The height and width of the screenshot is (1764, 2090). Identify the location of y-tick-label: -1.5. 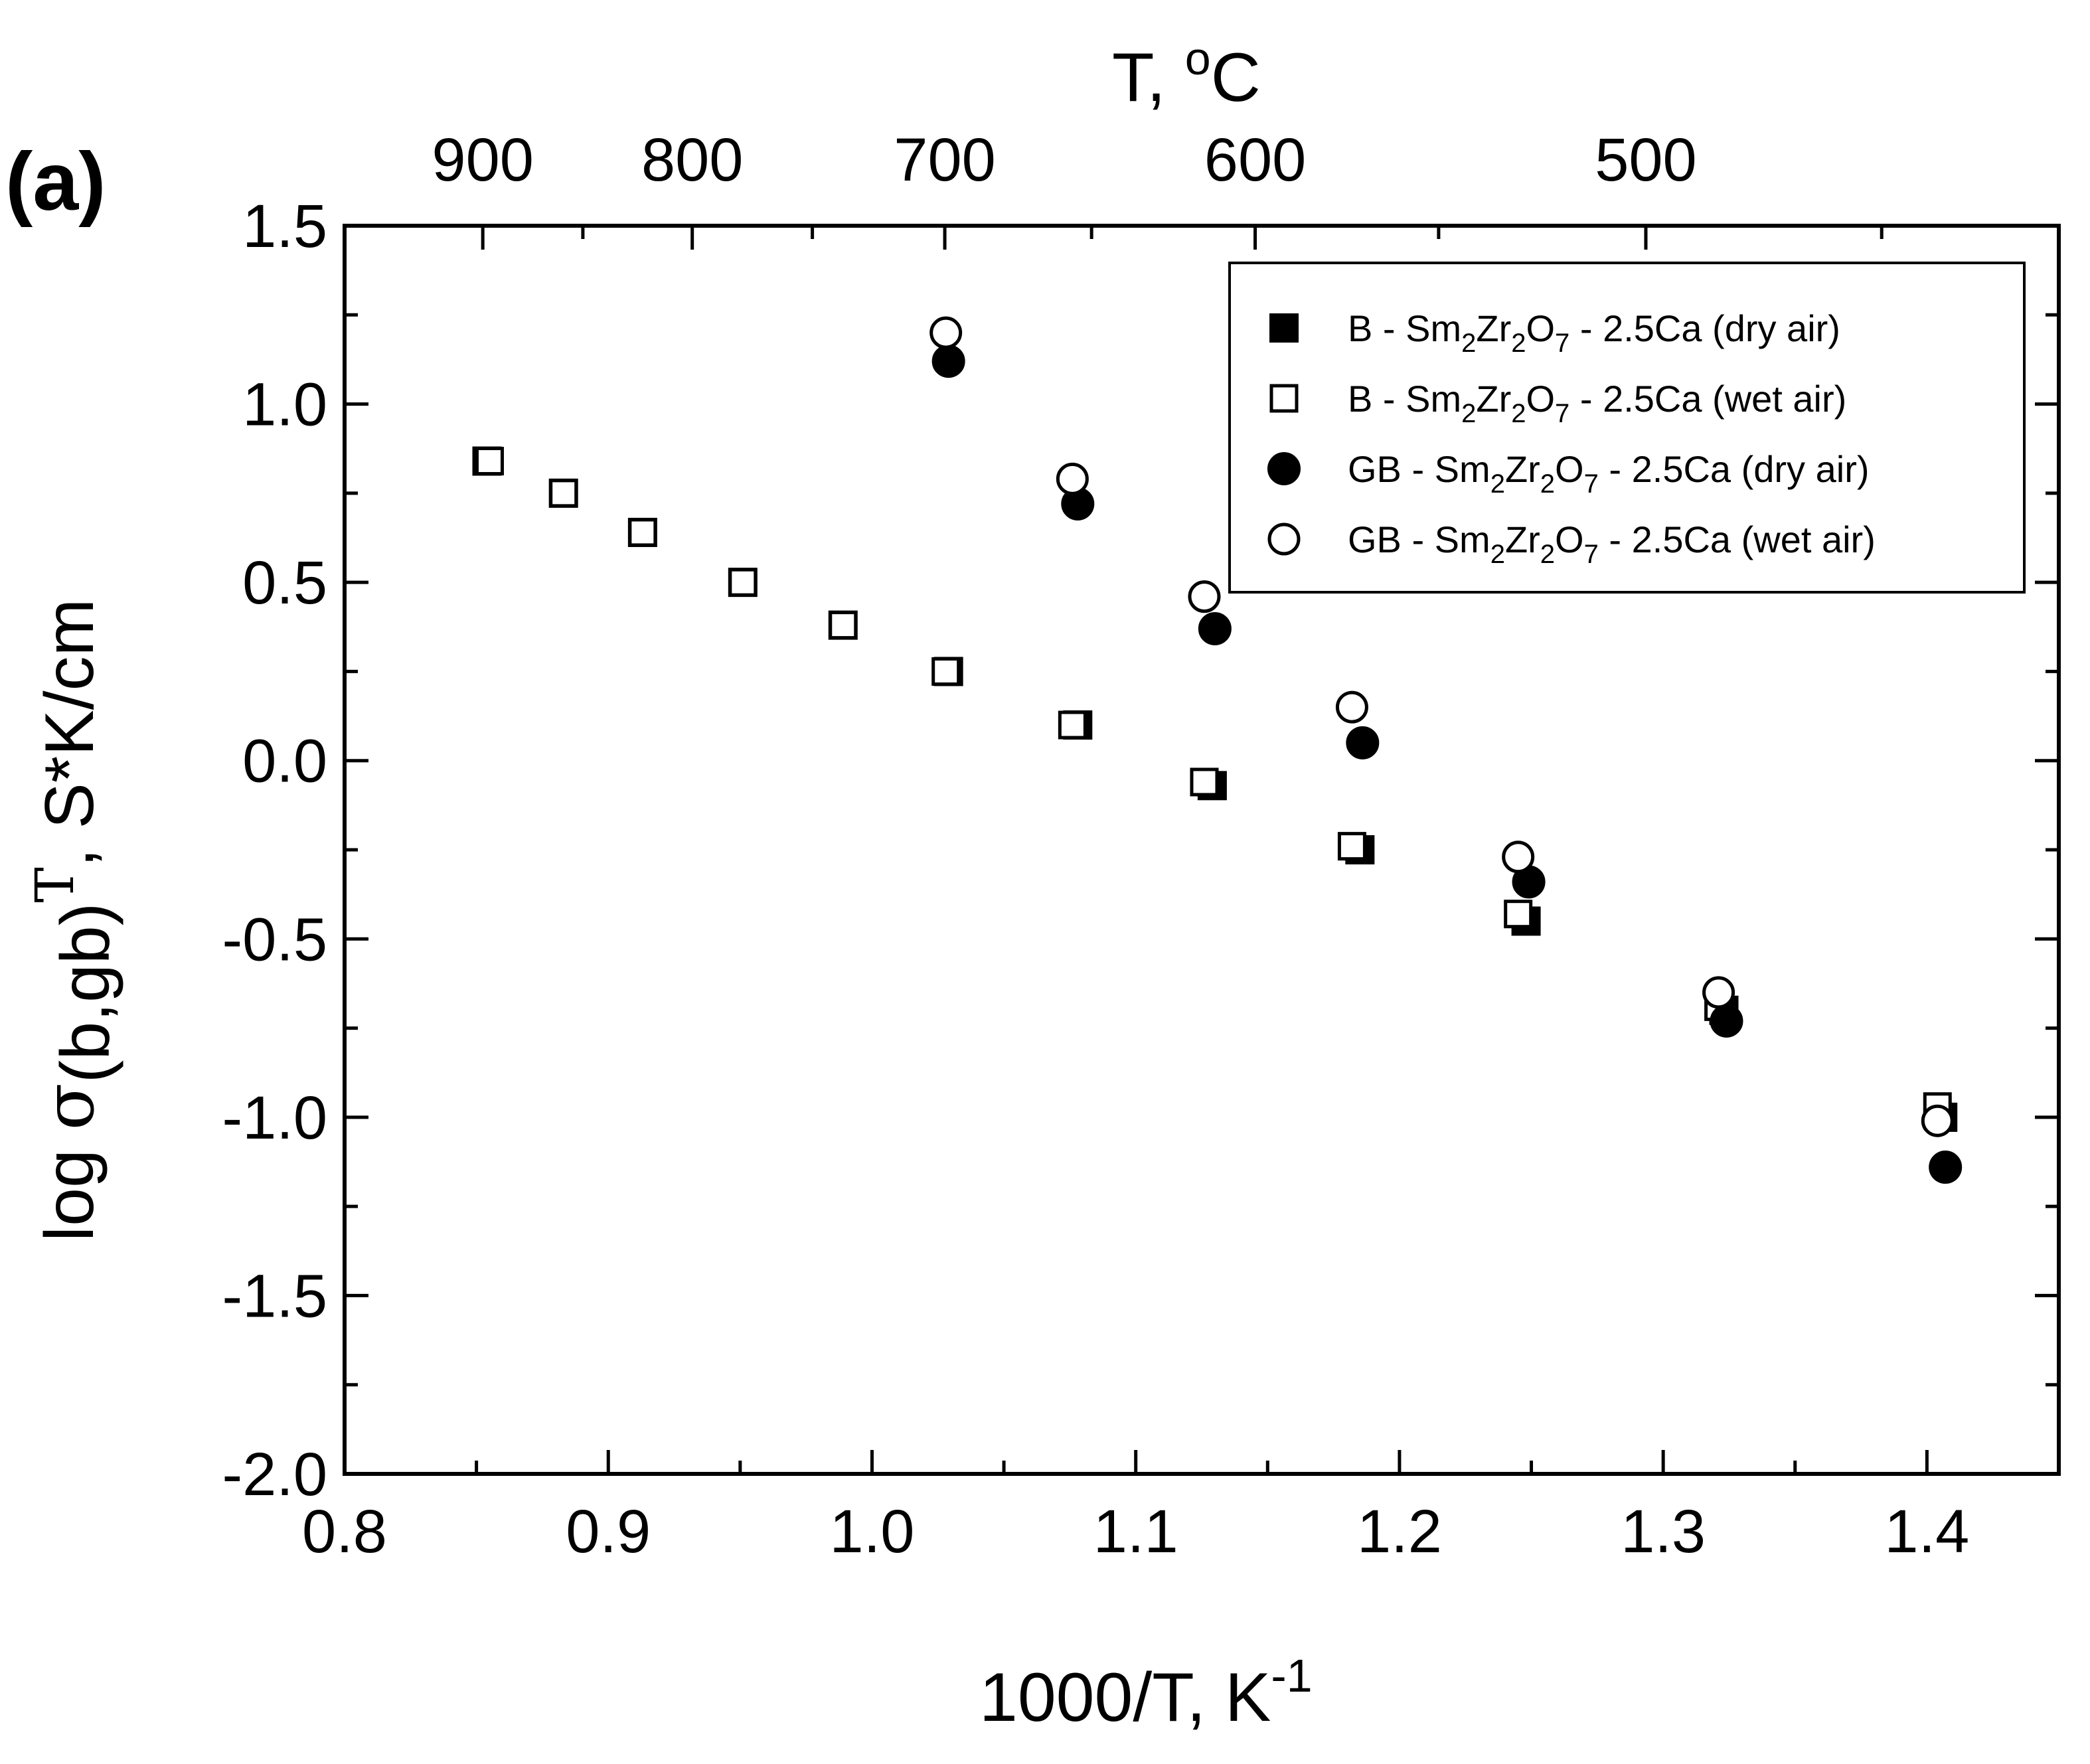
(274, 1296).